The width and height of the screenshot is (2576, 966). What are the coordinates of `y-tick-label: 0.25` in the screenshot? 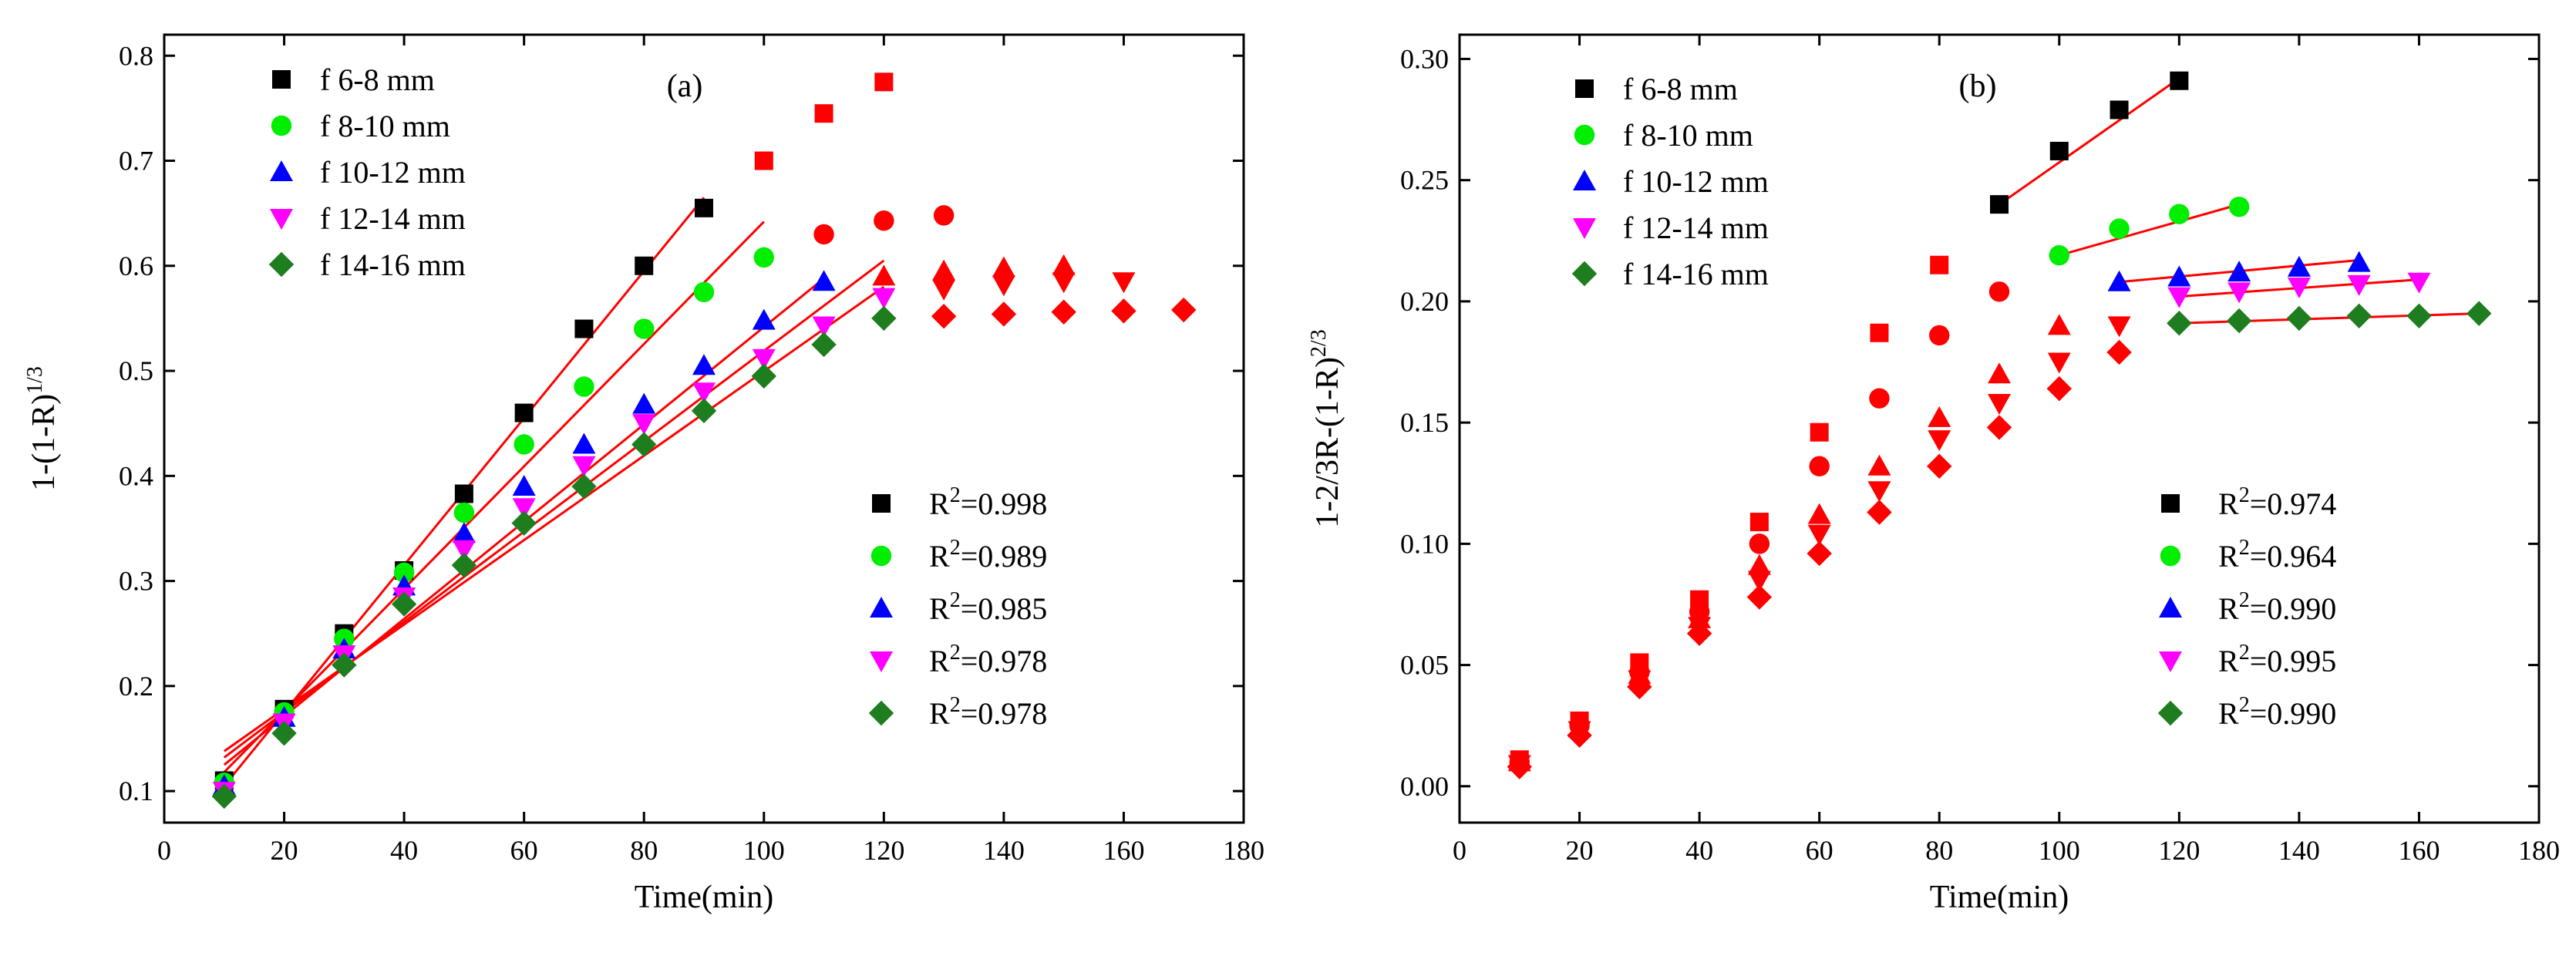 It's located at (1424, 180).